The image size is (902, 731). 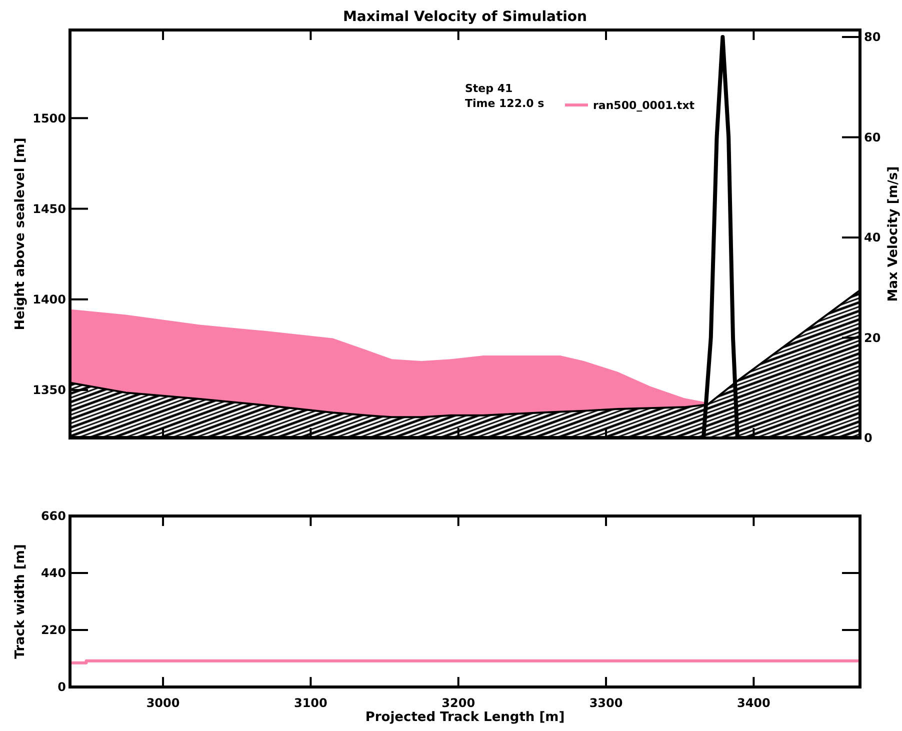 I want to click on annotation: Step 41, so click(x=489, y=88).